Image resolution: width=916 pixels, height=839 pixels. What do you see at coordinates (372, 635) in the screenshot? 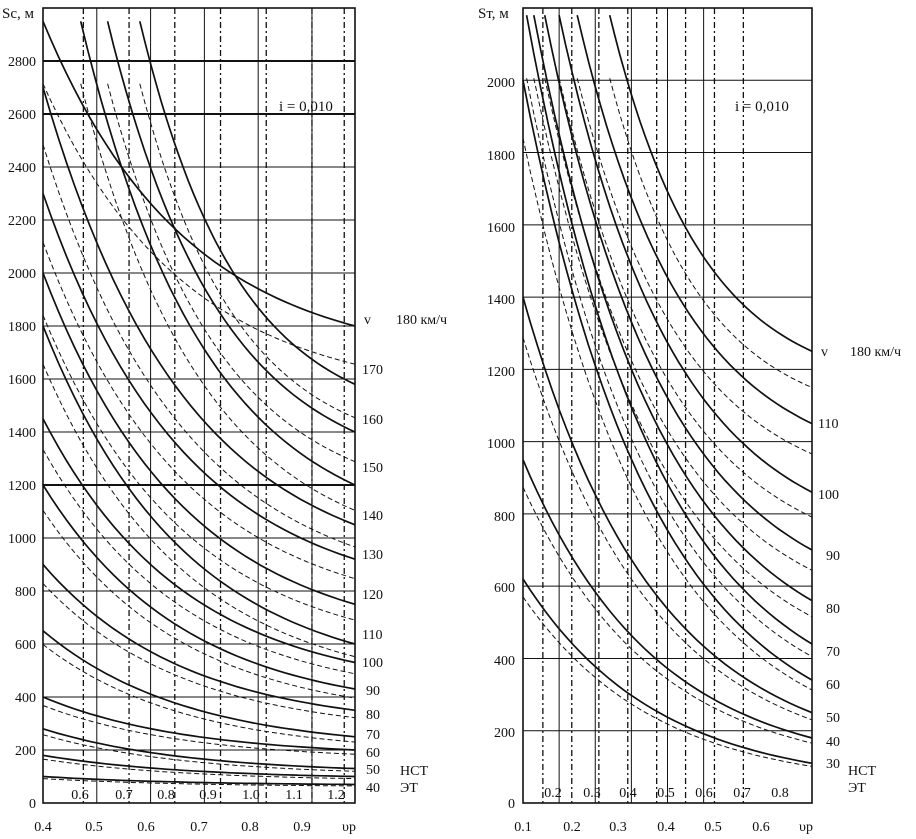
I see `left-speed-110: 110` at bounding box center [372, 635].